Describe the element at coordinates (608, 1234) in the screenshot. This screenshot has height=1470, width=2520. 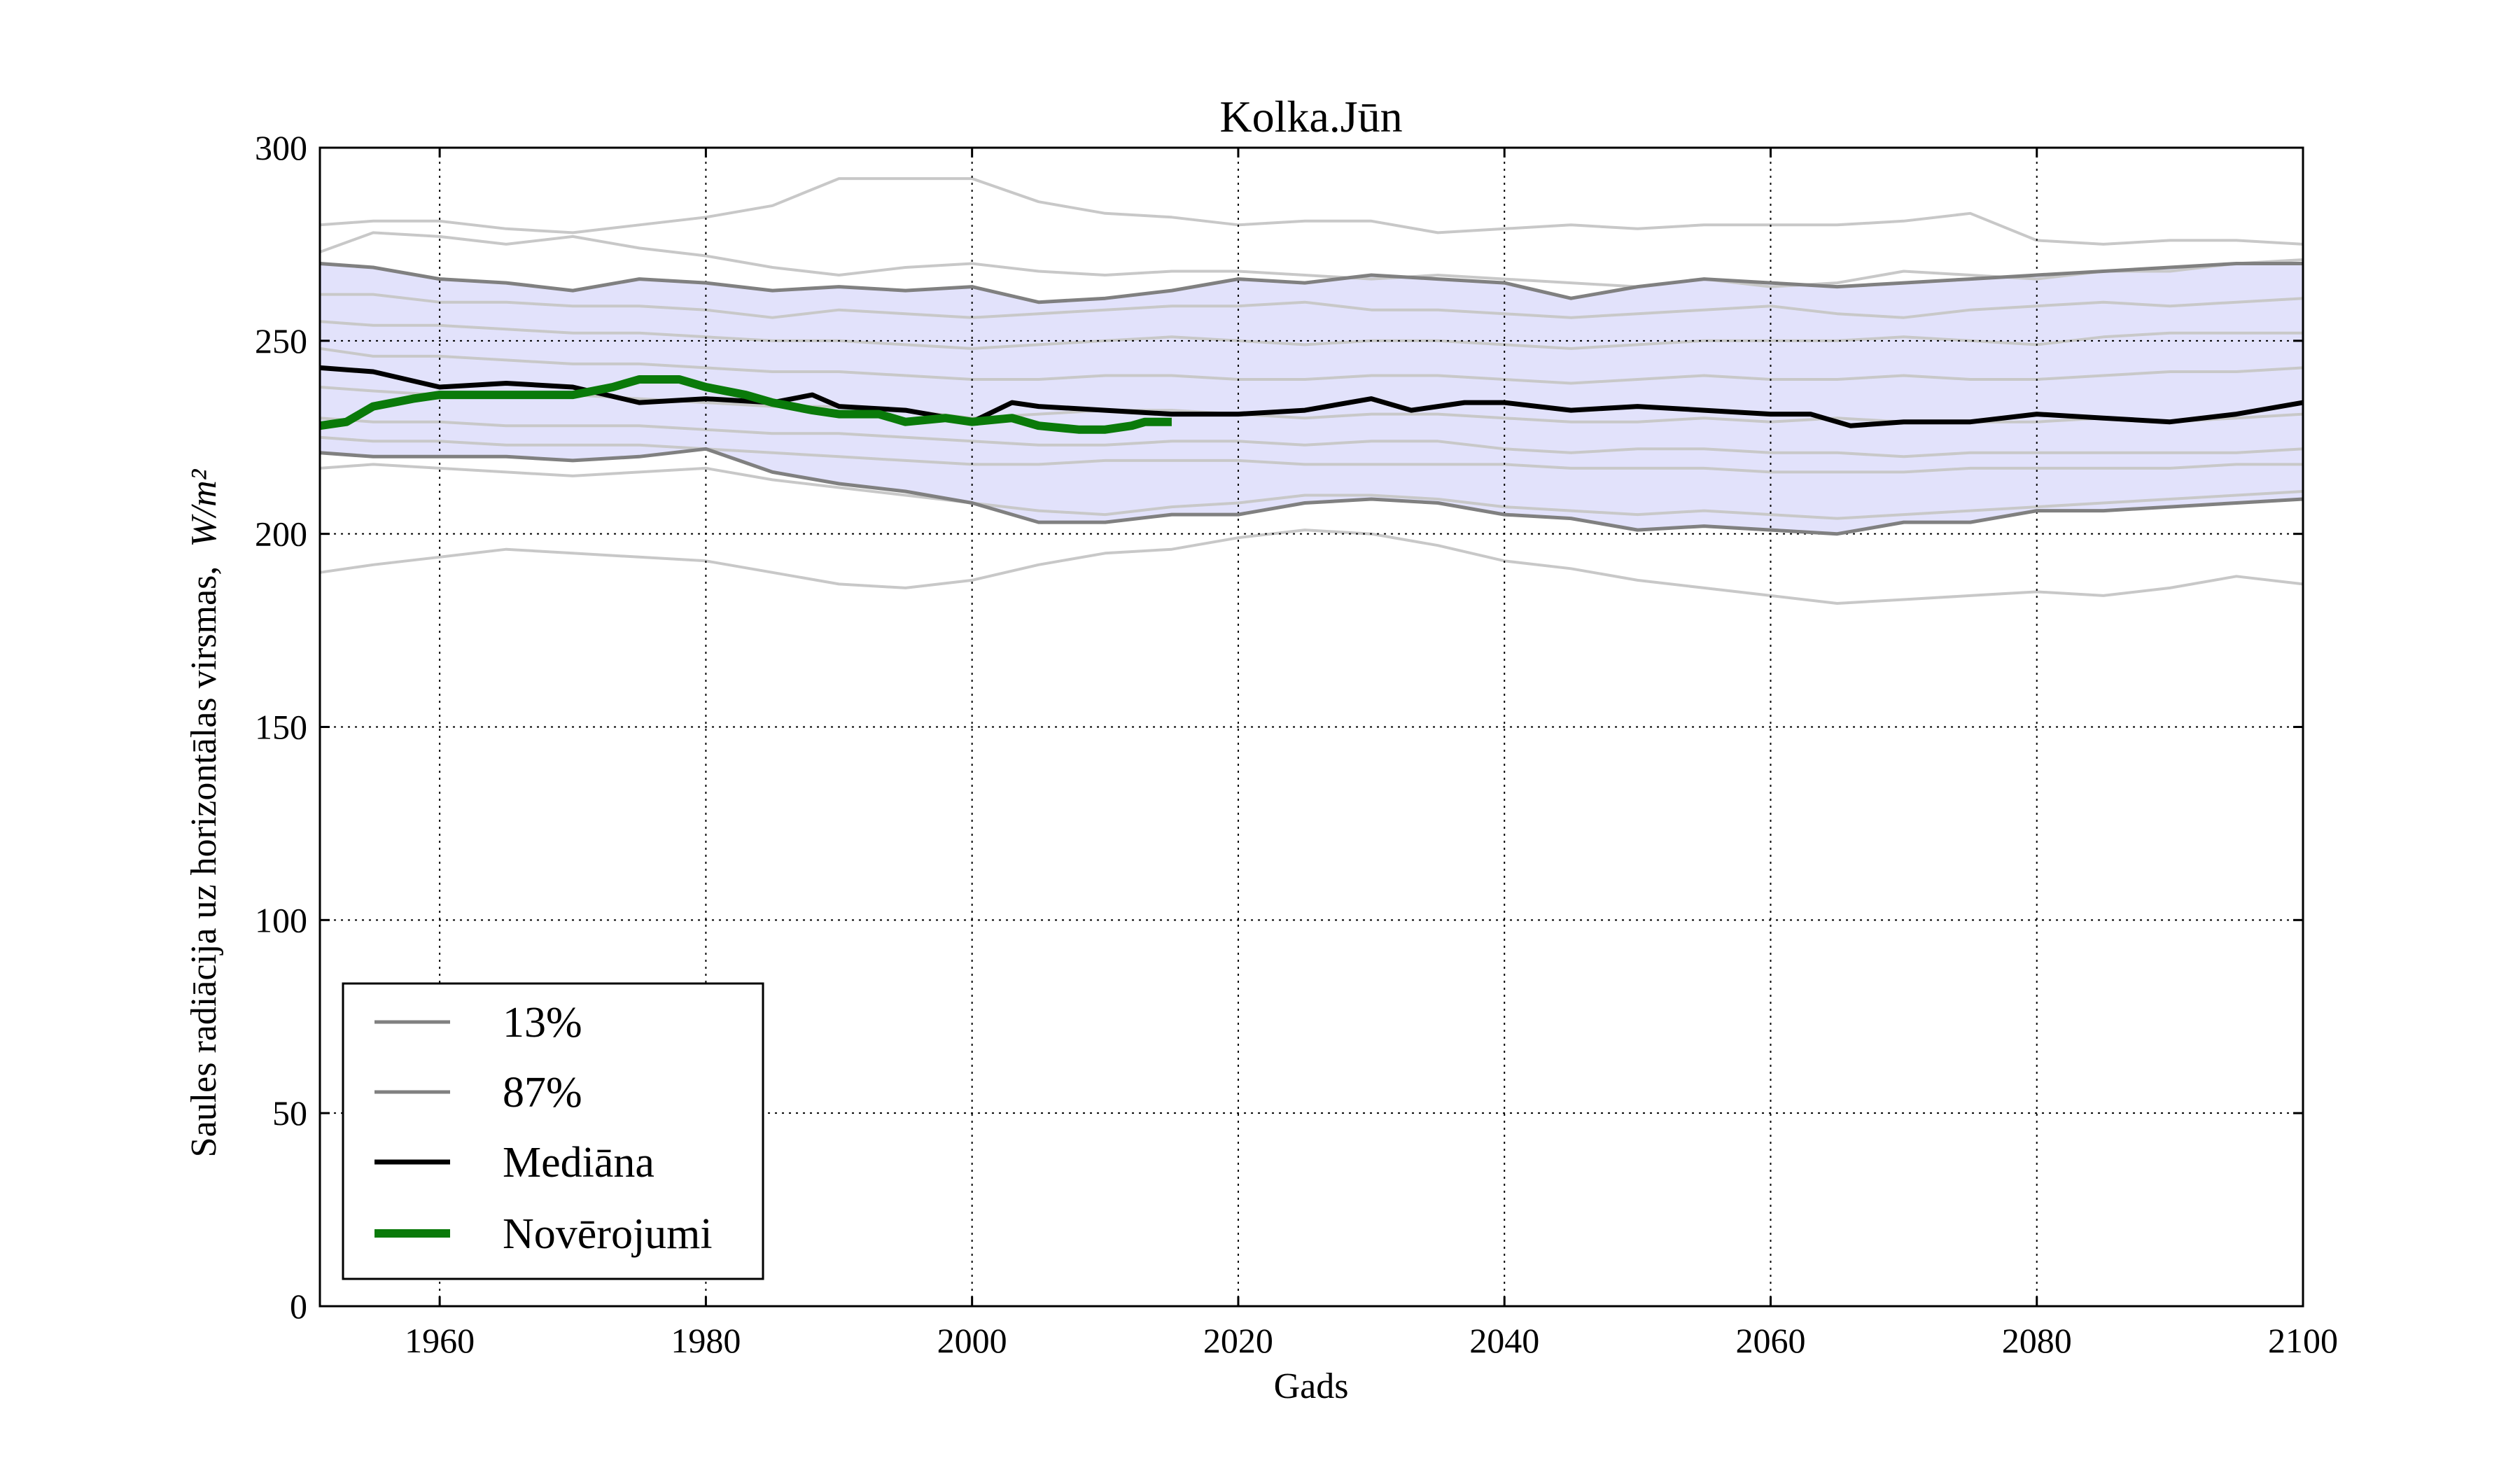
I see `legend-entry-observations-label: Novērojumi` at that location.